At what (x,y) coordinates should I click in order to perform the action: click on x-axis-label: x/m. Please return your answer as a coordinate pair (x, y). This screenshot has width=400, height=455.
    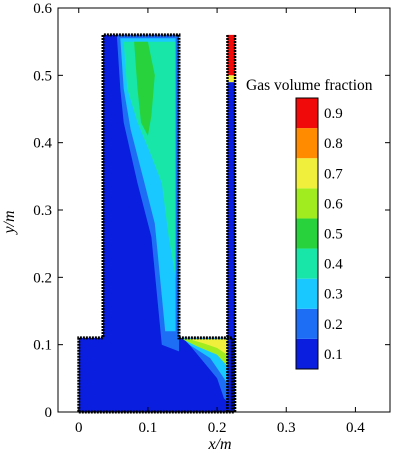
    Looking at the image, I should click on (219, 444).